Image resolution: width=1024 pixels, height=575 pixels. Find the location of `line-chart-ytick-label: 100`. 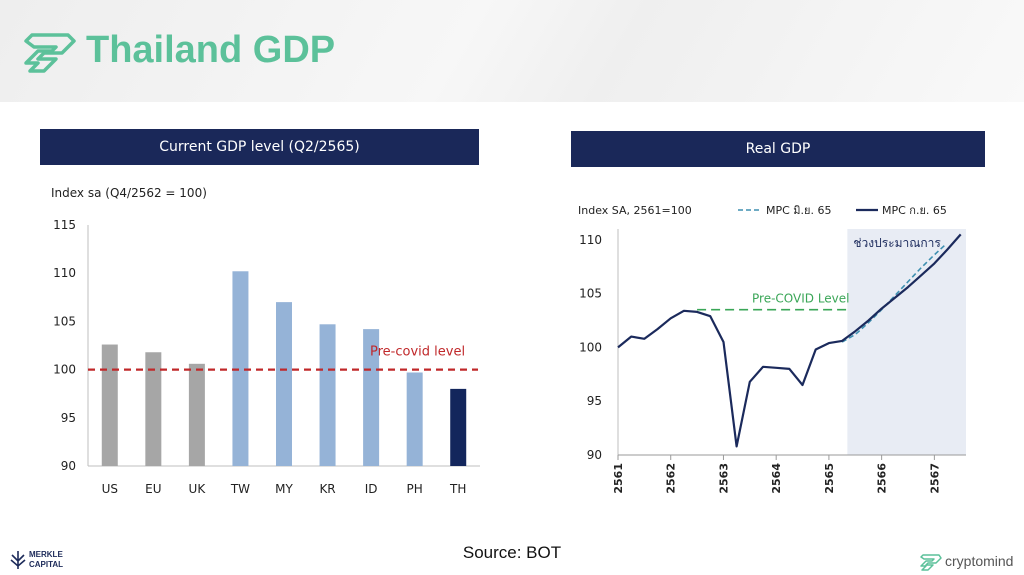

line-chart-ytick-label: 100 is located at coordinates (590, 347).